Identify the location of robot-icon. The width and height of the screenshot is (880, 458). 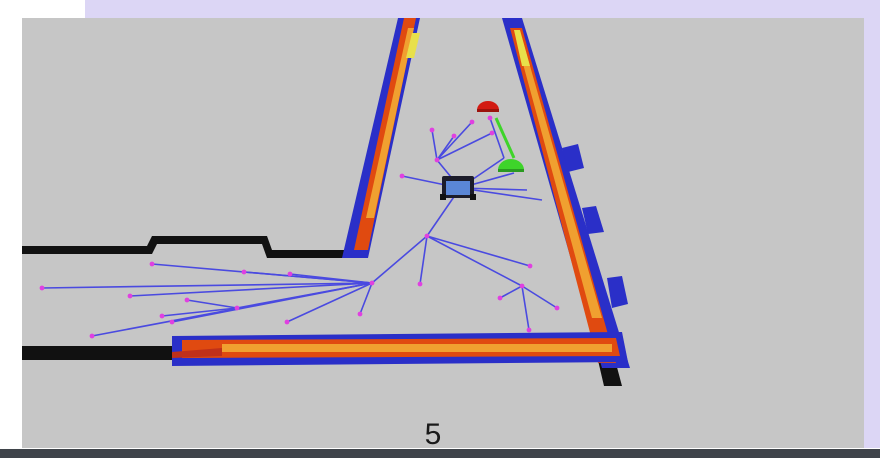
(458, 188).